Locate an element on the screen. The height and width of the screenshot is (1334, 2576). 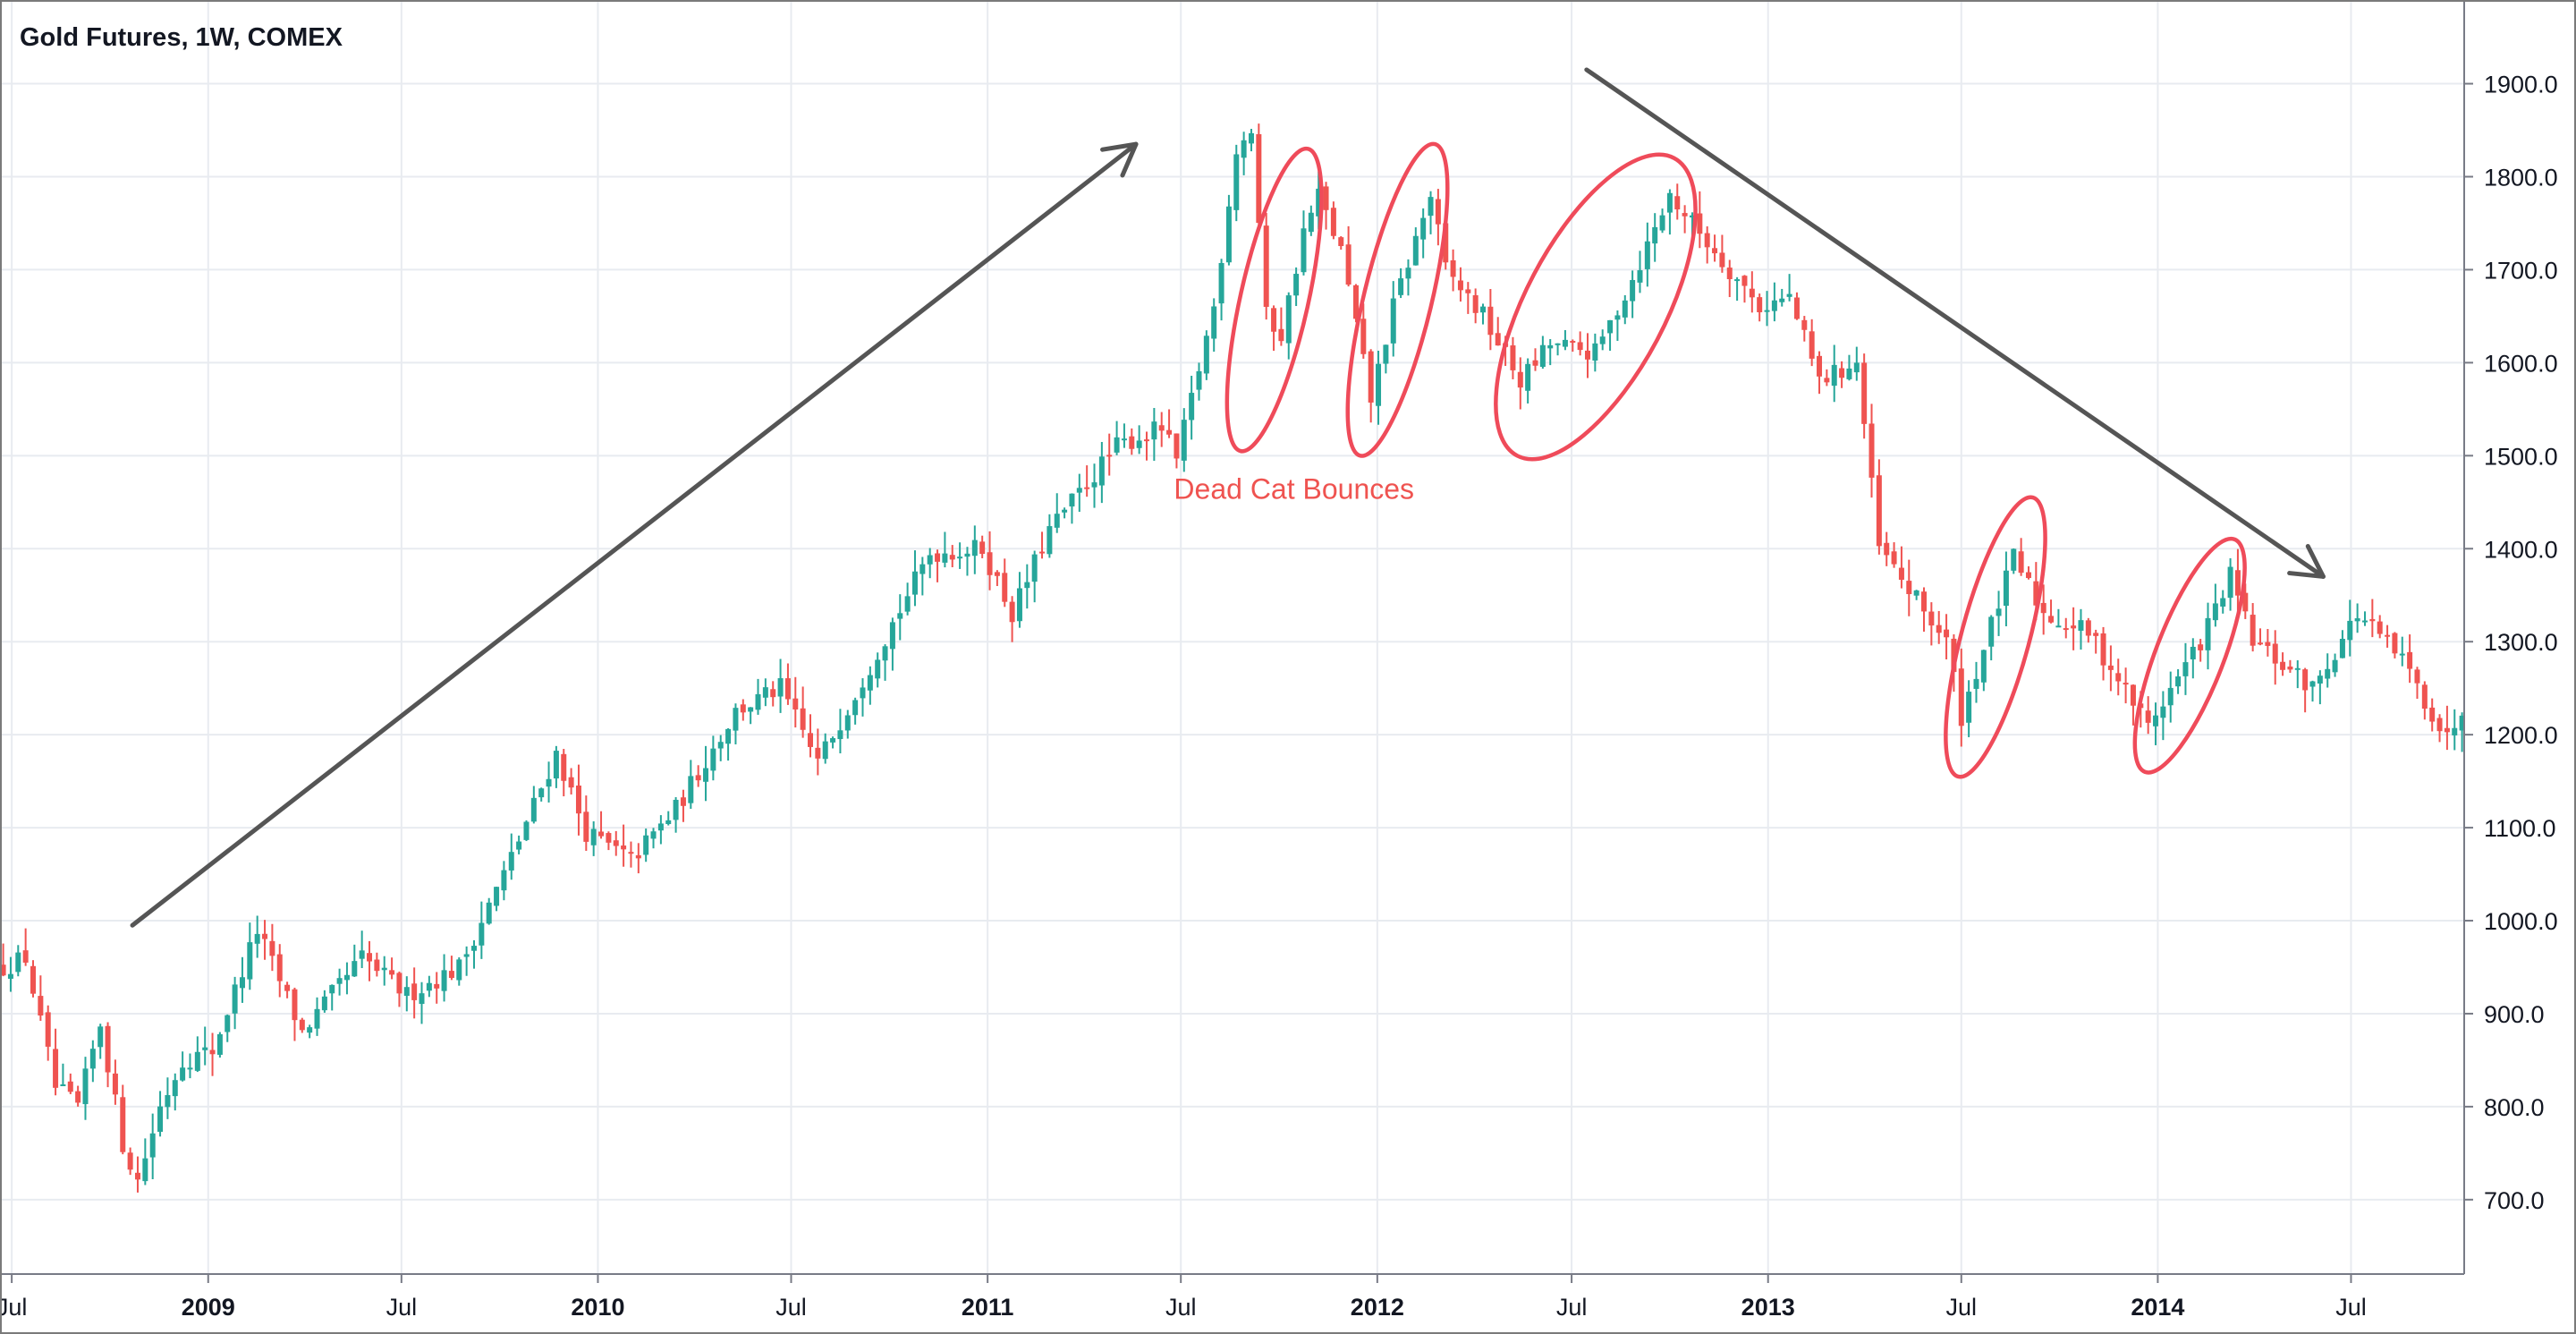
x-tick-label: 2011 is located at coordinates (988, 1307).